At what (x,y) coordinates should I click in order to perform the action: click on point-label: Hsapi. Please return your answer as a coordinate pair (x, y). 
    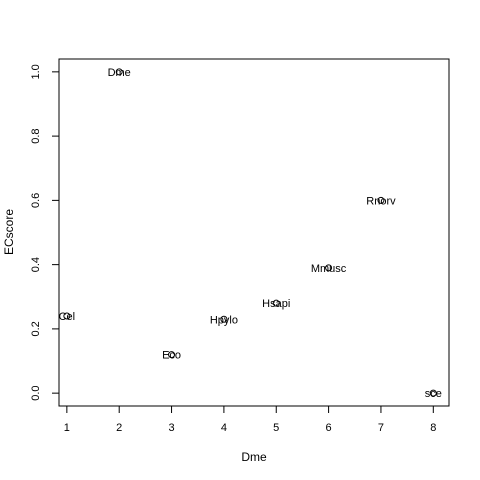
    Looking at the image, I should click on (276, 304).